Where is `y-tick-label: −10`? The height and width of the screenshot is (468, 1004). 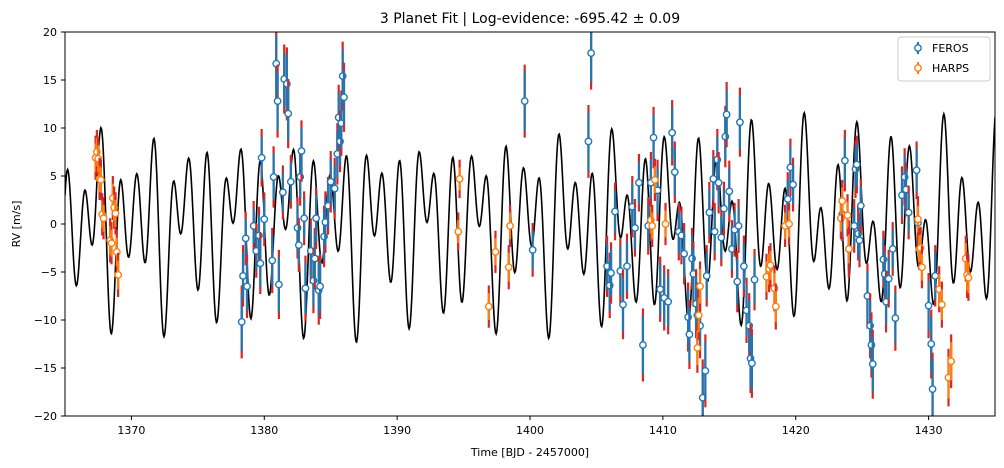 y-tick-label: −10 is located at coordinates (45, 320).